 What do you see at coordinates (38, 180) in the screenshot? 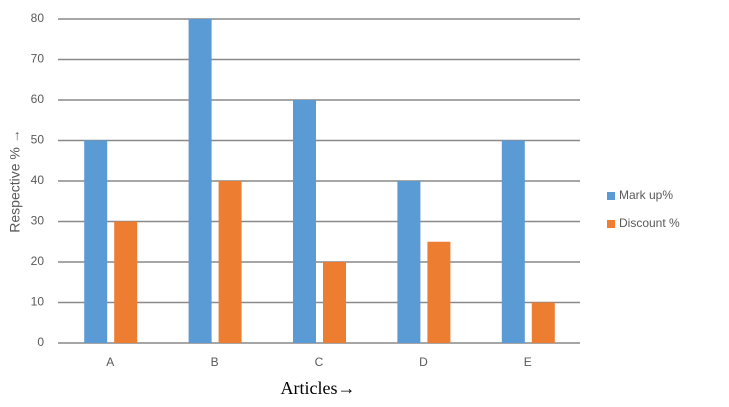
I see `y-tick-label: 40` at bounding box center [38, 180].